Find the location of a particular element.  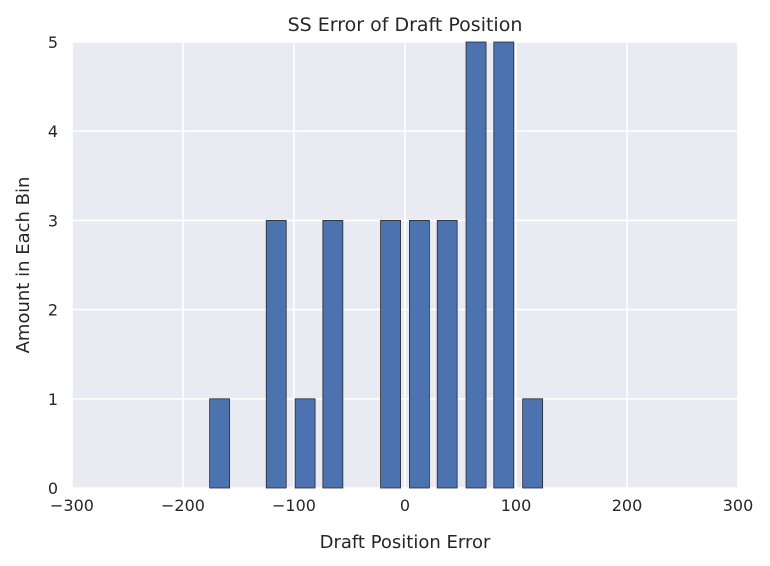

chart-title: SS Error of Draft Position is located at coordinates (405, 25).